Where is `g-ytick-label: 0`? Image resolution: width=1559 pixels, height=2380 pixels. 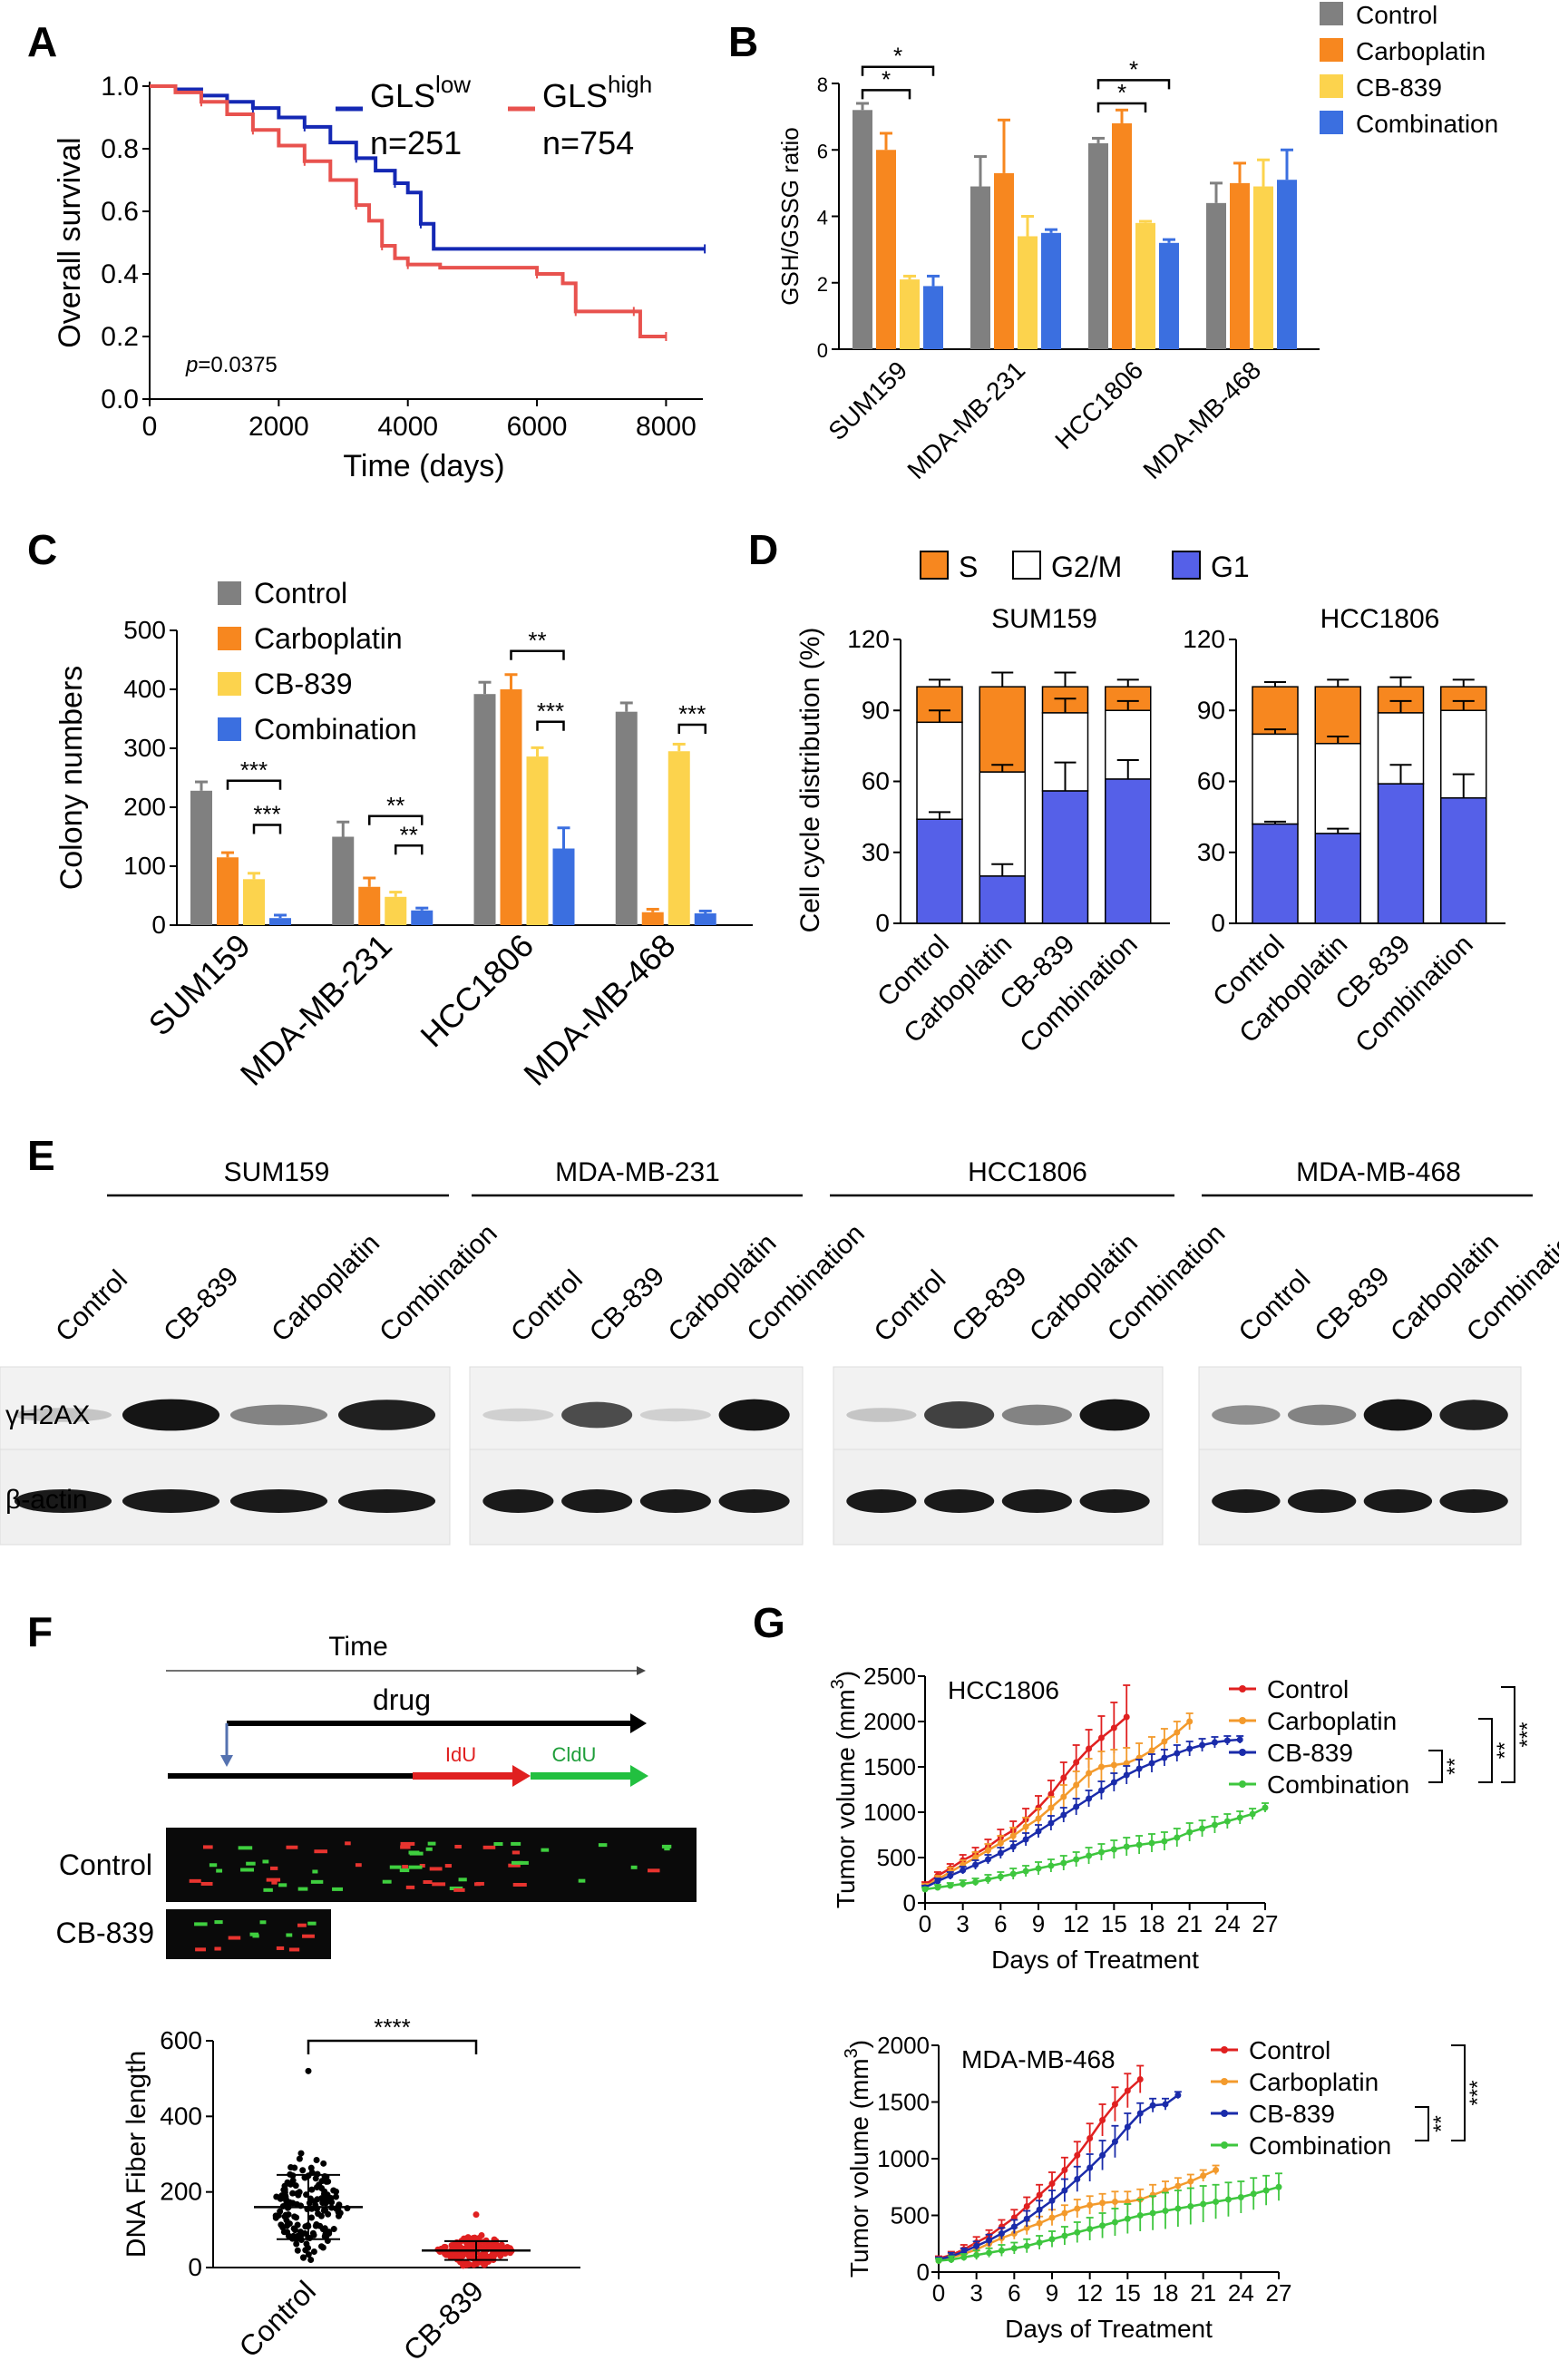
g-ytick-label: 0 is located at coordinates (909, 1903).